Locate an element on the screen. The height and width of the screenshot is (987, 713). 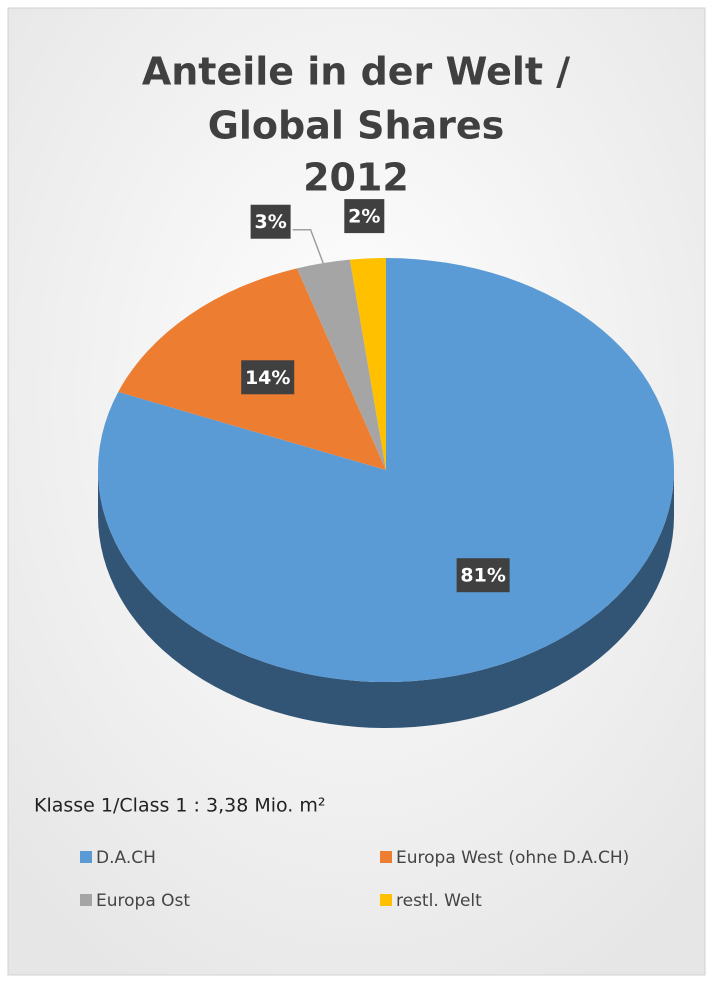
chart-title: 2012 is located at coordinates (356, 178).